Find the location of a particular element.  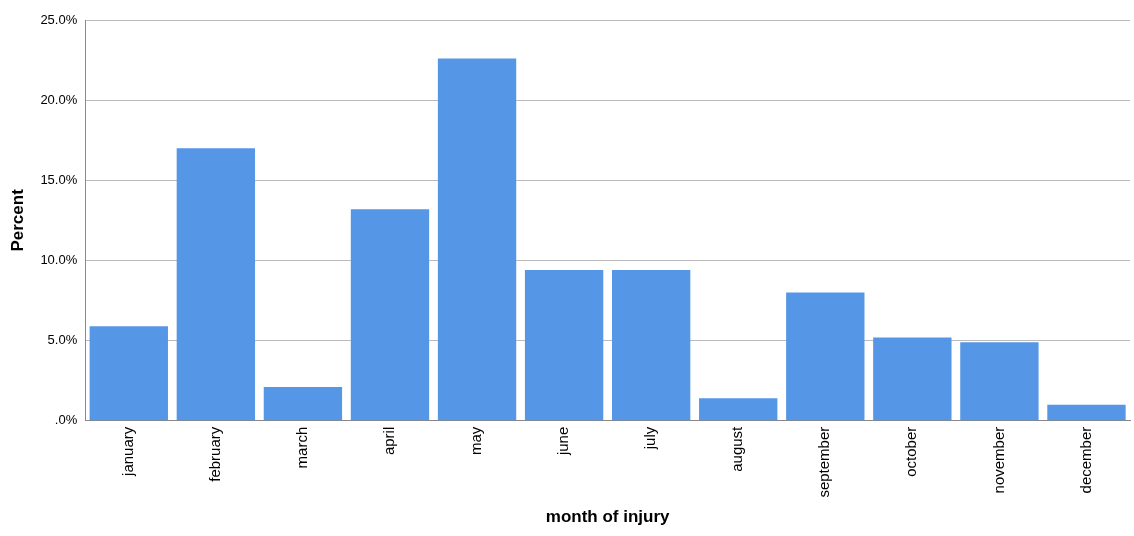

y-tick-label: 10.0% is located at coordinates (59, 260).